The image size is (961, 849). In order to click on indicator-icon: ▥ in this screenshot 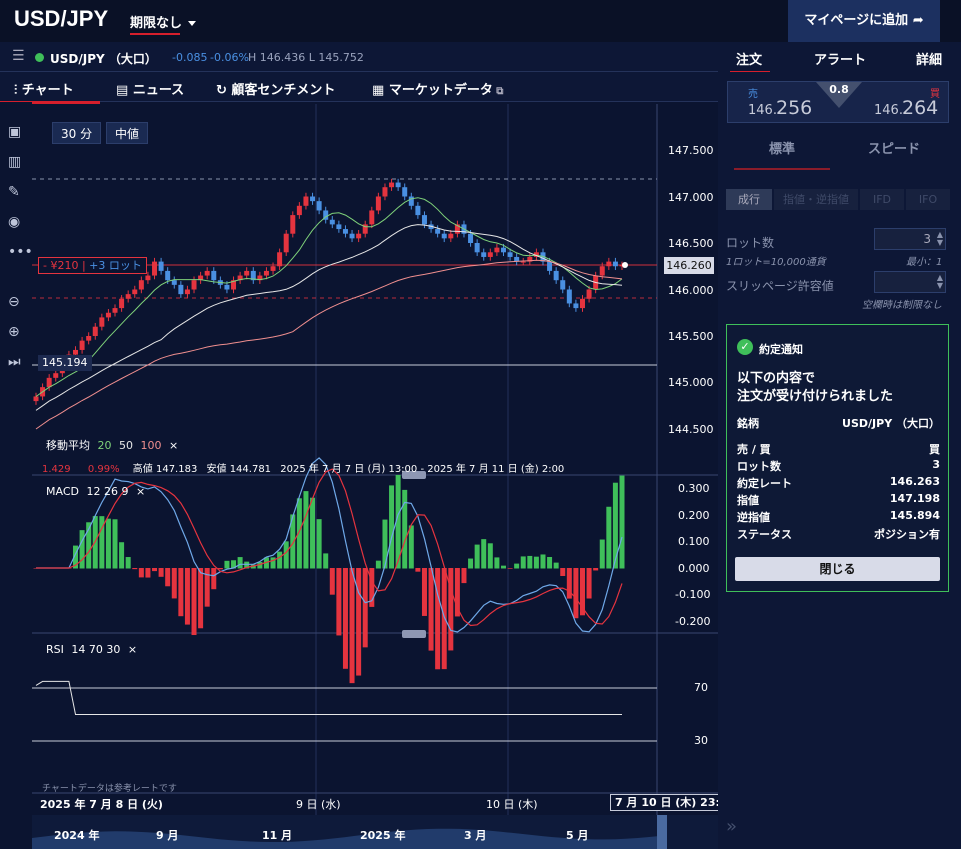, I will do `click(15, 162)`.